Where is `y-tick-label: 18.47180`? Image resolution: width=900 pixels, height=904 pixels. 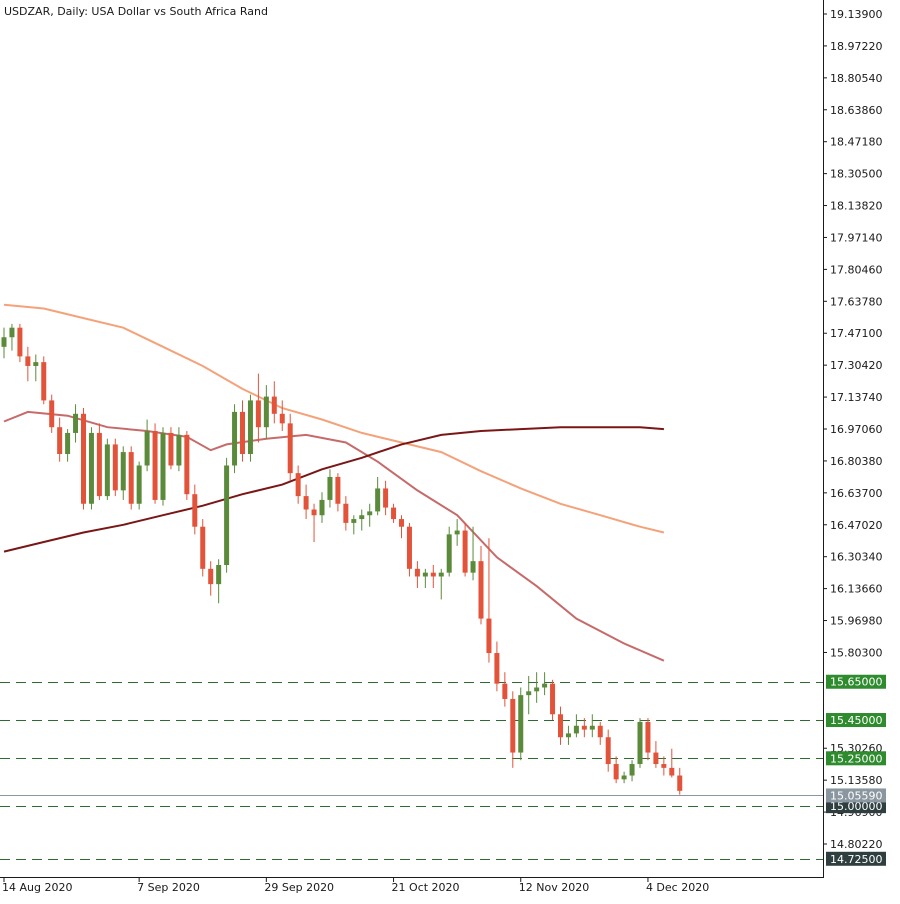
y-tick-label: 18.47180 is located at coordinates (856, 142).